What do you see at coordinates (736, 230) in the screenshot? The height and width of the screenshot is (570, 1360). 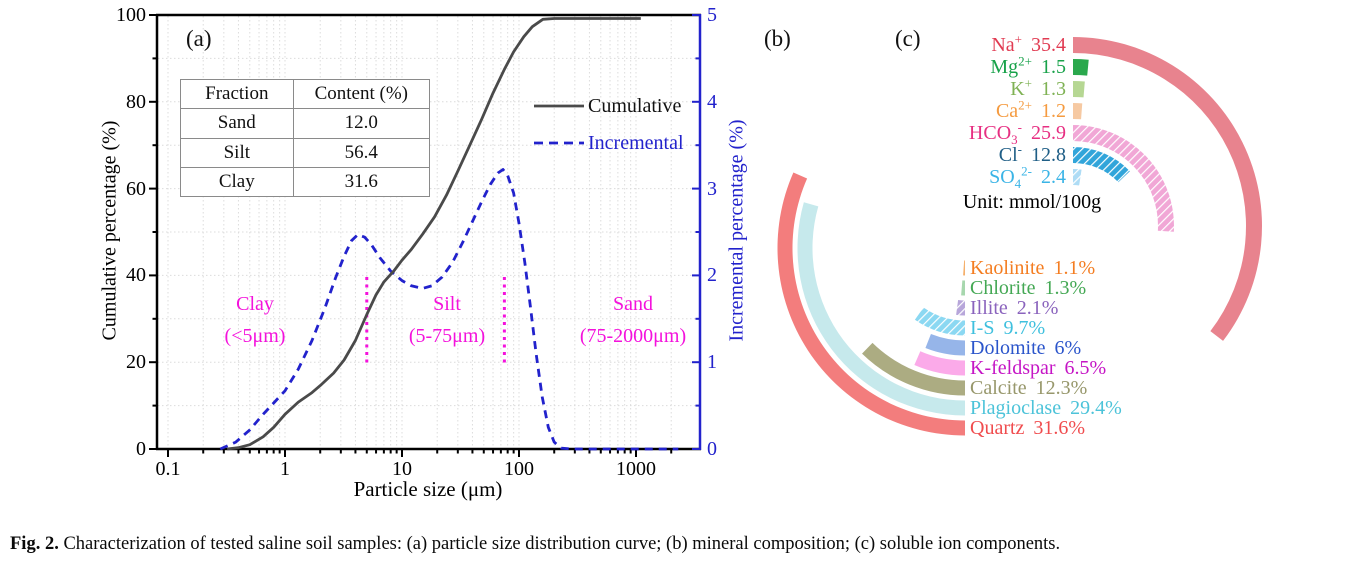 I see `y-right-axis-title: Incremental percentage (%)` at bounding box center [736, 230].